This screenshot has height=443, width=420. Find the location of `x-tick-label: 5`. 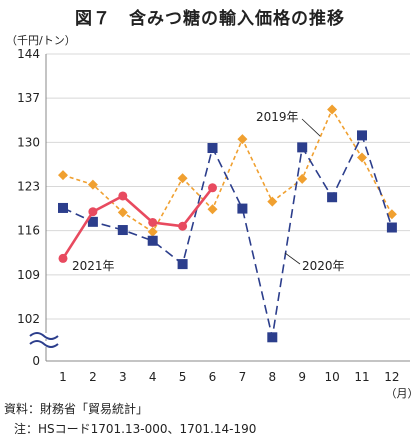

x-tick-label: 5 is located at coordinates (183, 377).